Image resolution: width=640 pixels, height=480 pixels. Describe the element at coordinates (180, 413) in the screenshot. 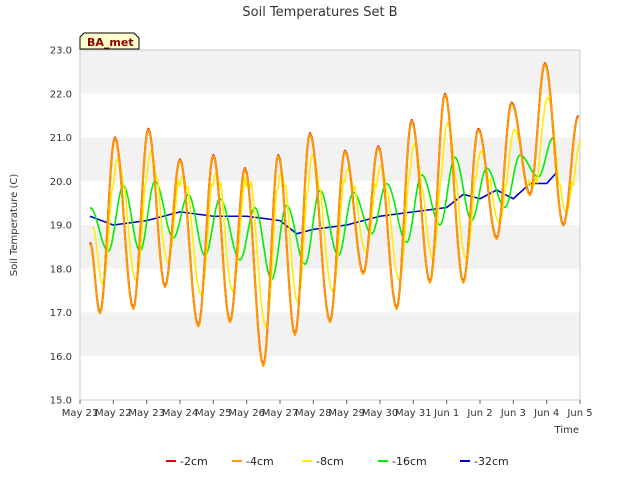

I see `x-tick-label: May 24` at that location.